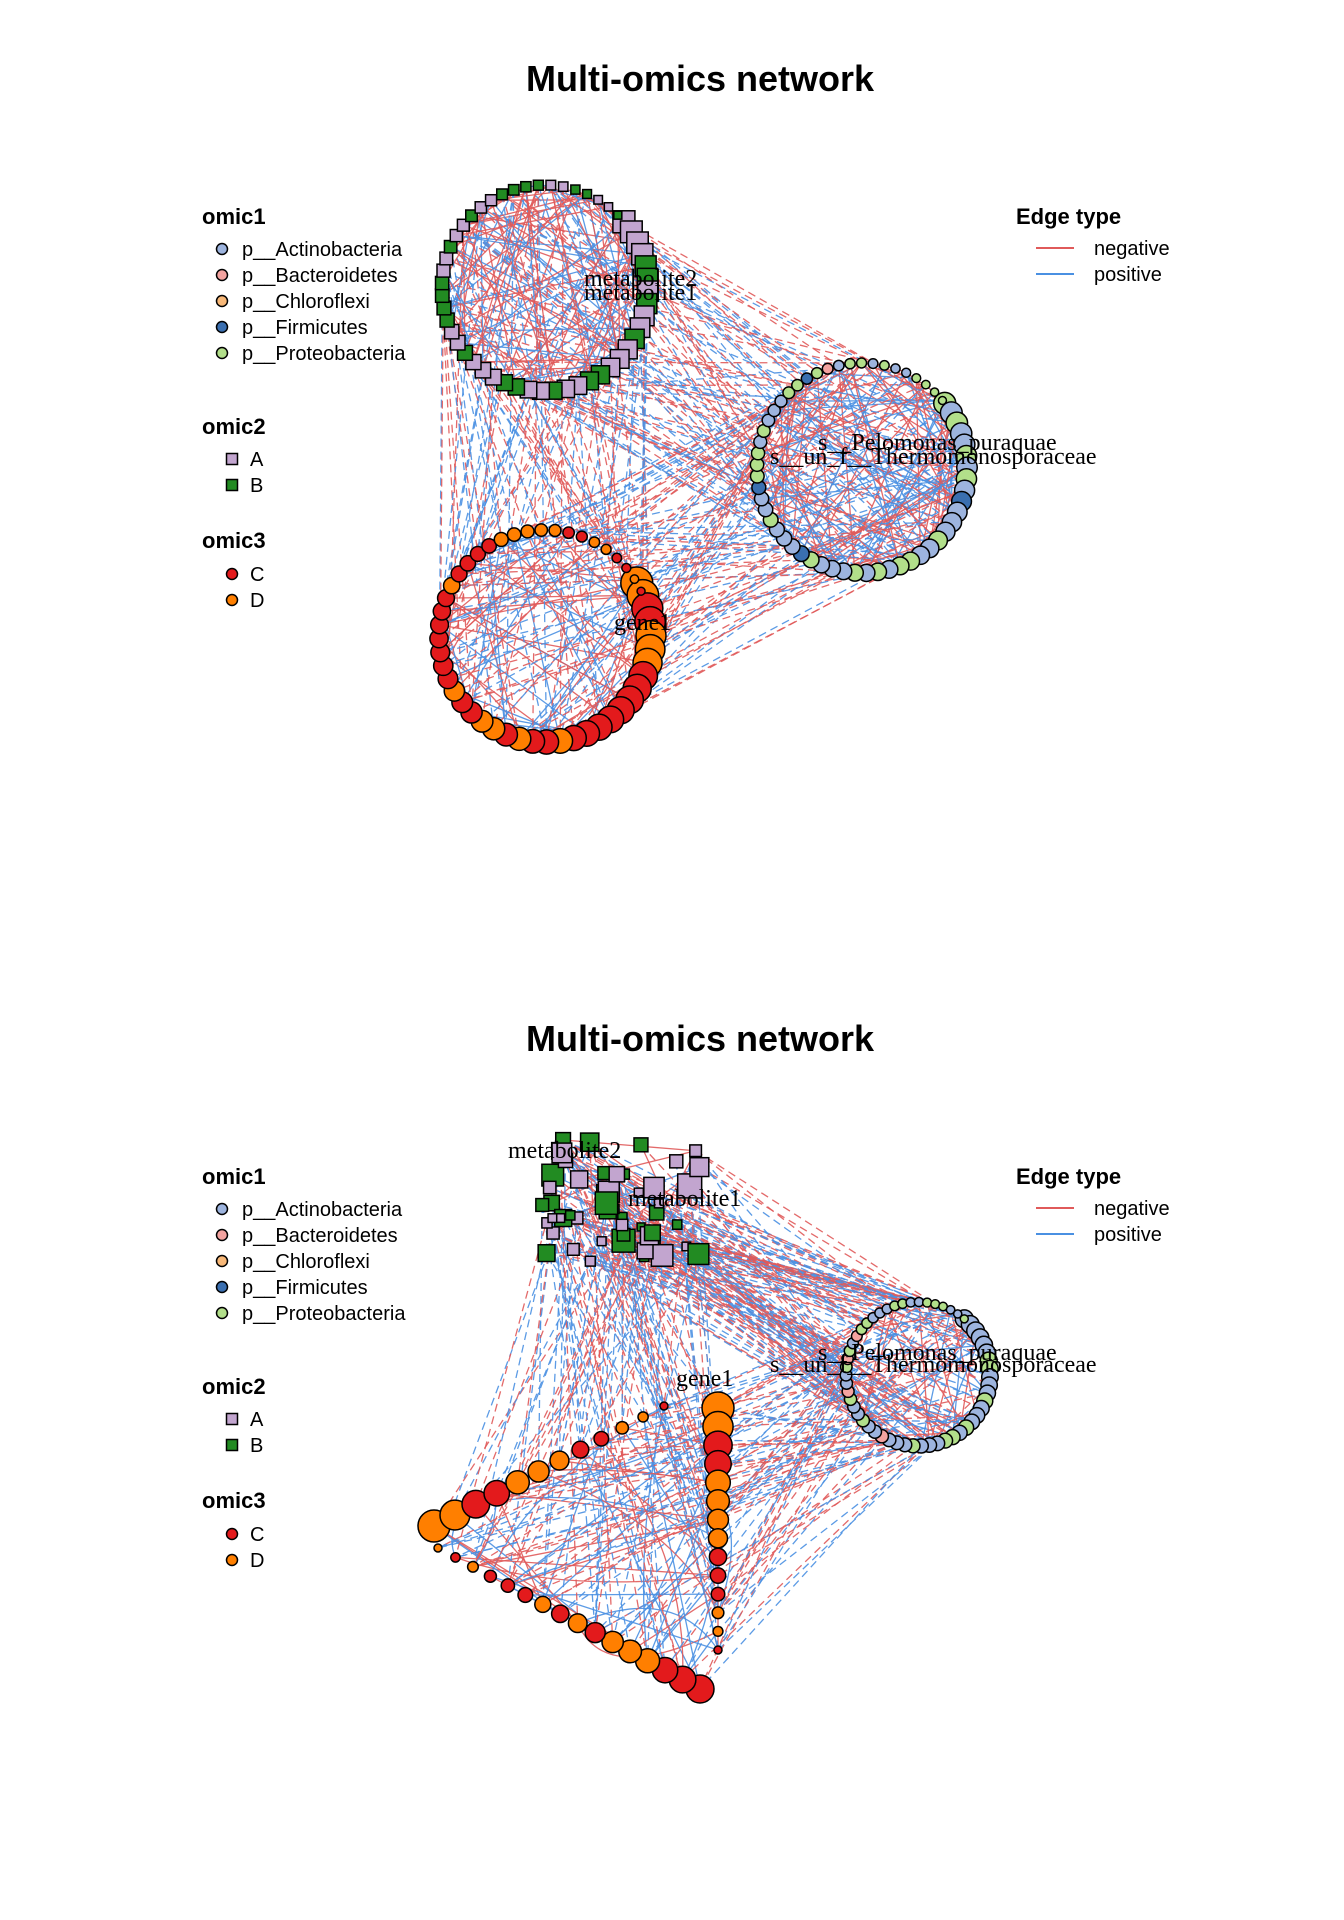 This screenshot has width=1344, height=1920. I want to click on chart-title: Multi-omics network, so click(700, 78).